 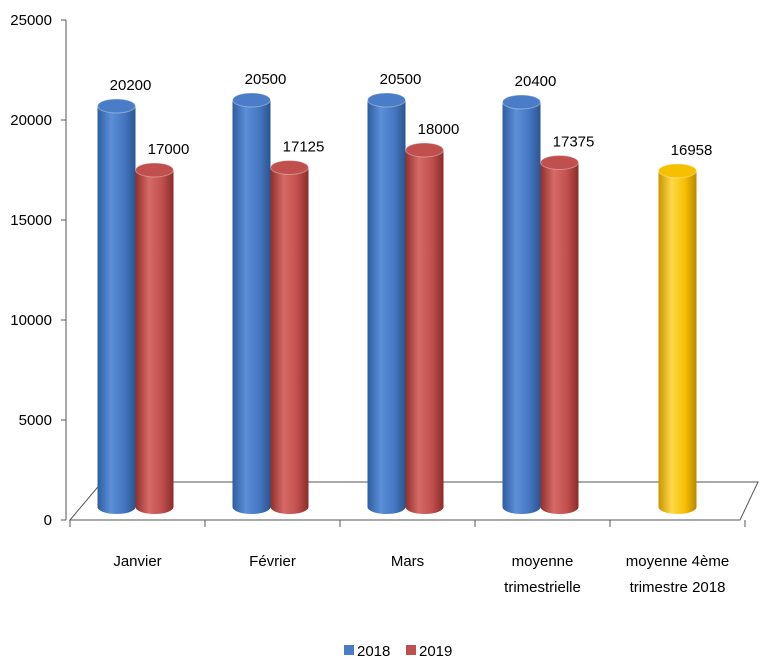 I want to click on y-tick-label: 25000, so click(x=31, y=20).